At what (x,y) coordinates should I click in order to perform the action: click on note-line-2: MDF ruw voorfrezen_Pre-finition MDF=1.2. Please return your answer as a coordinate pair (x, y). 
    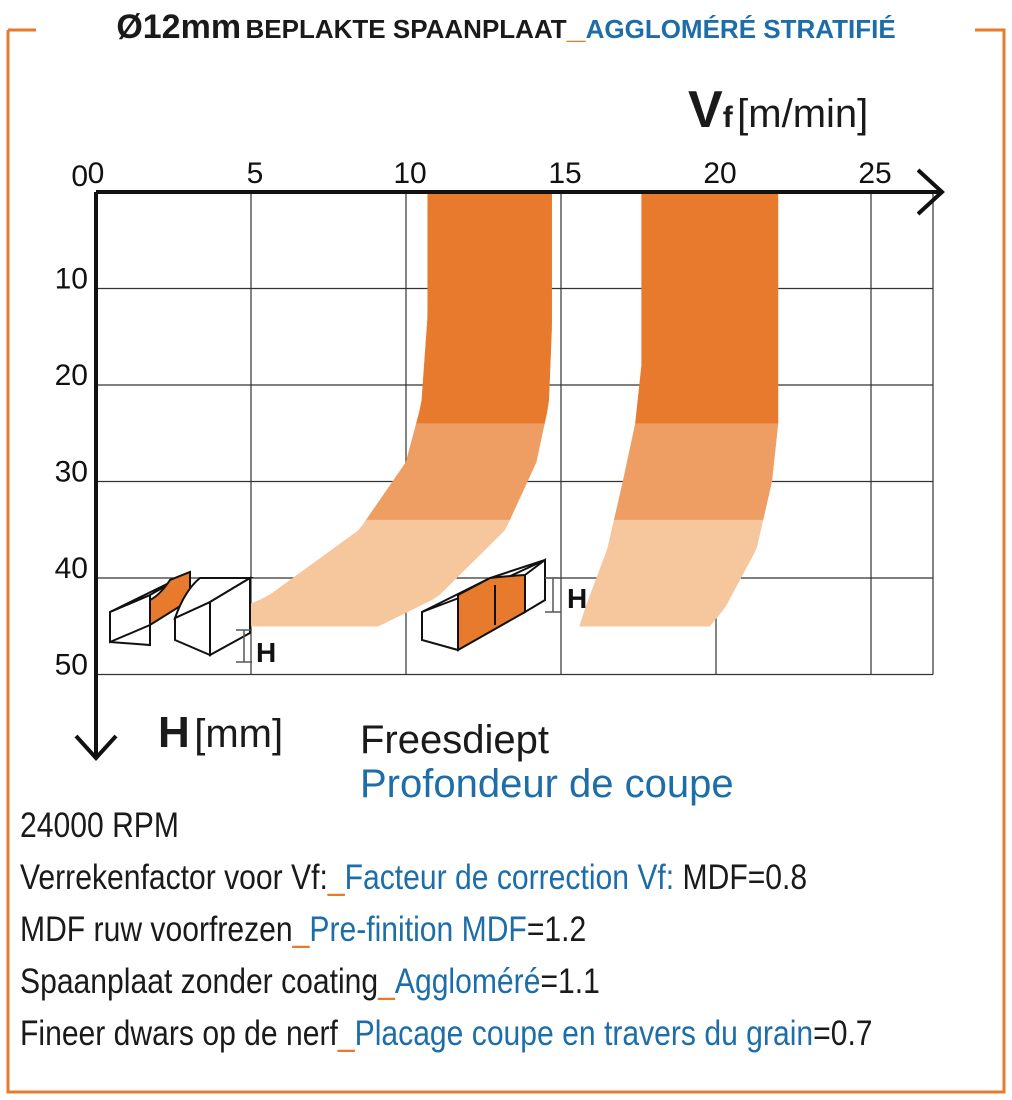
    Looking at the image, I should click on (446, 930).